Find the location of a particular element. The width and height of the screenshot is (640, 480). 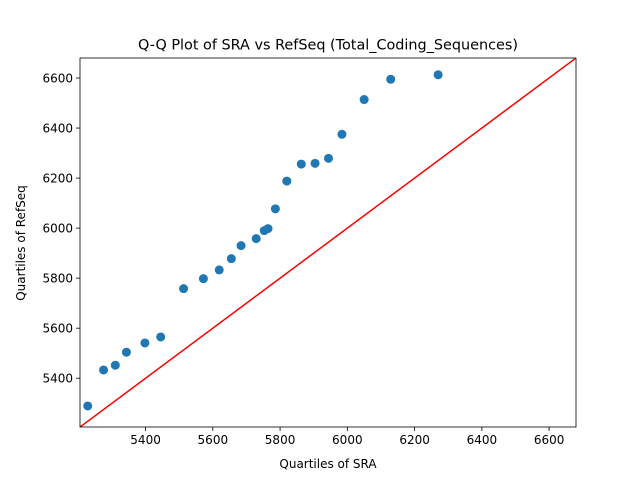

x-tick-label: 6400 is located at coordinates (482, 440).